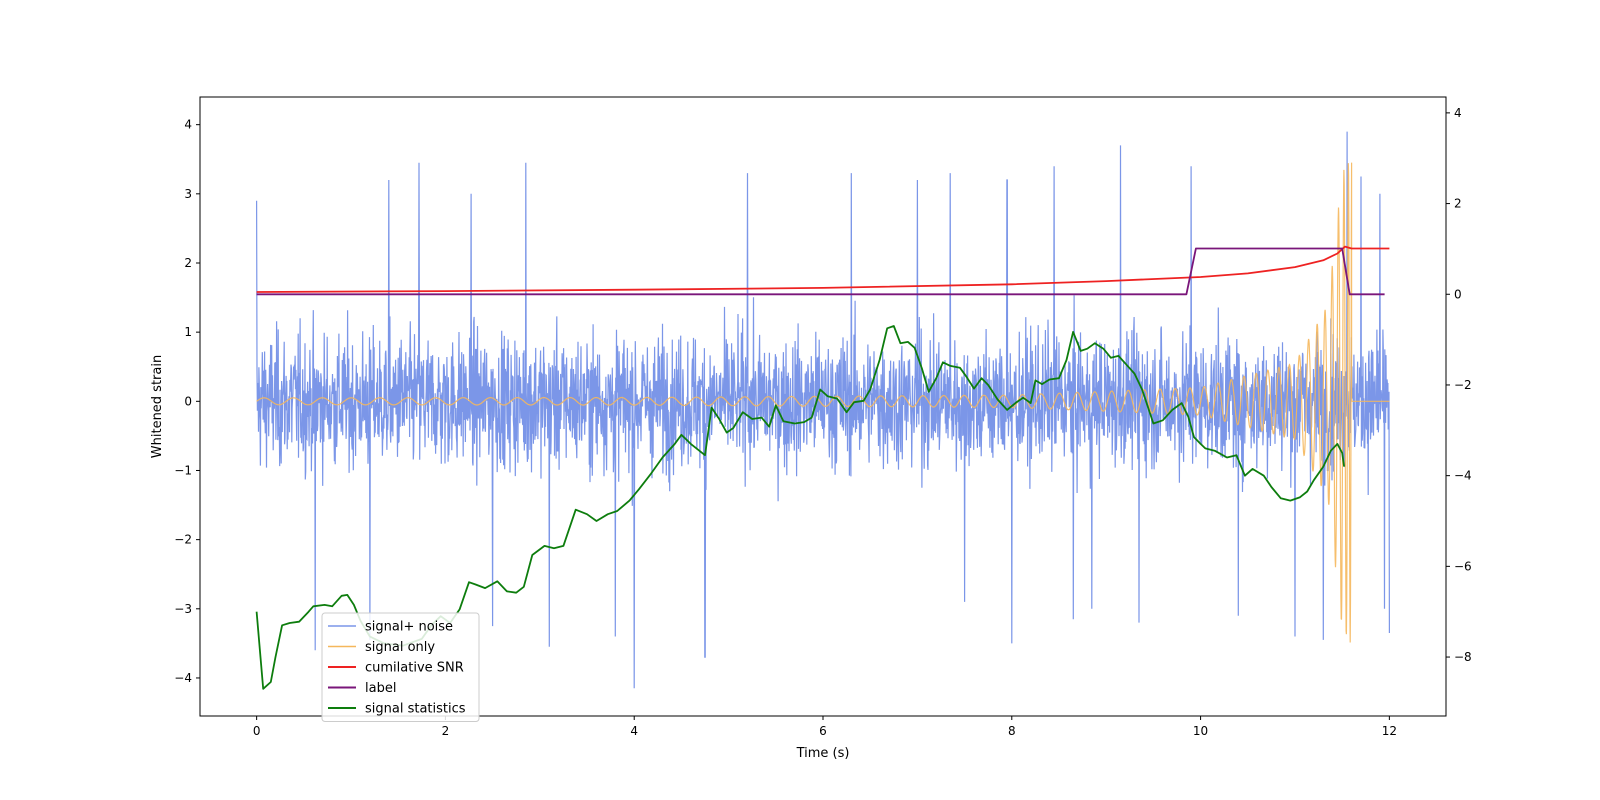  What do you see at coordinates (188, 332) in the screenshot?
I see `y-tick-label: 1` at bounding box center [188, 332].